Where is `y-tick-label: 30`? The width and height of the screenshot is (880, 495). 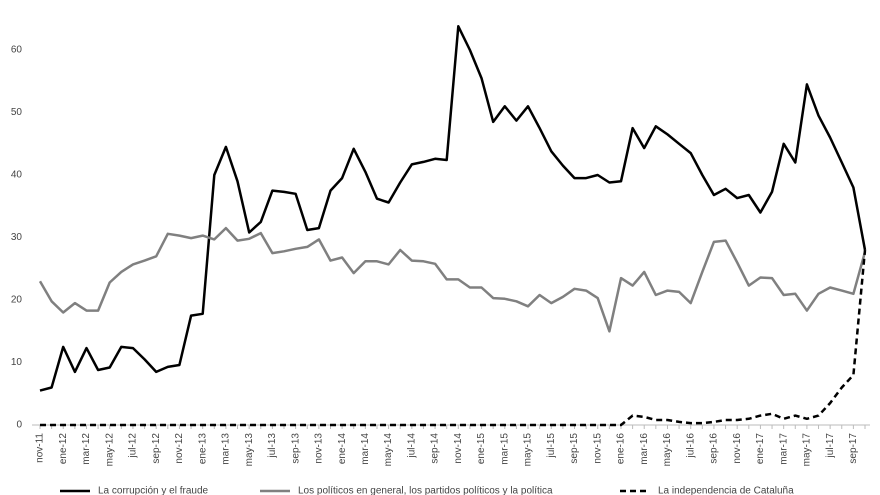
y-tick-label: 30 is located at coordinates (17, 237).